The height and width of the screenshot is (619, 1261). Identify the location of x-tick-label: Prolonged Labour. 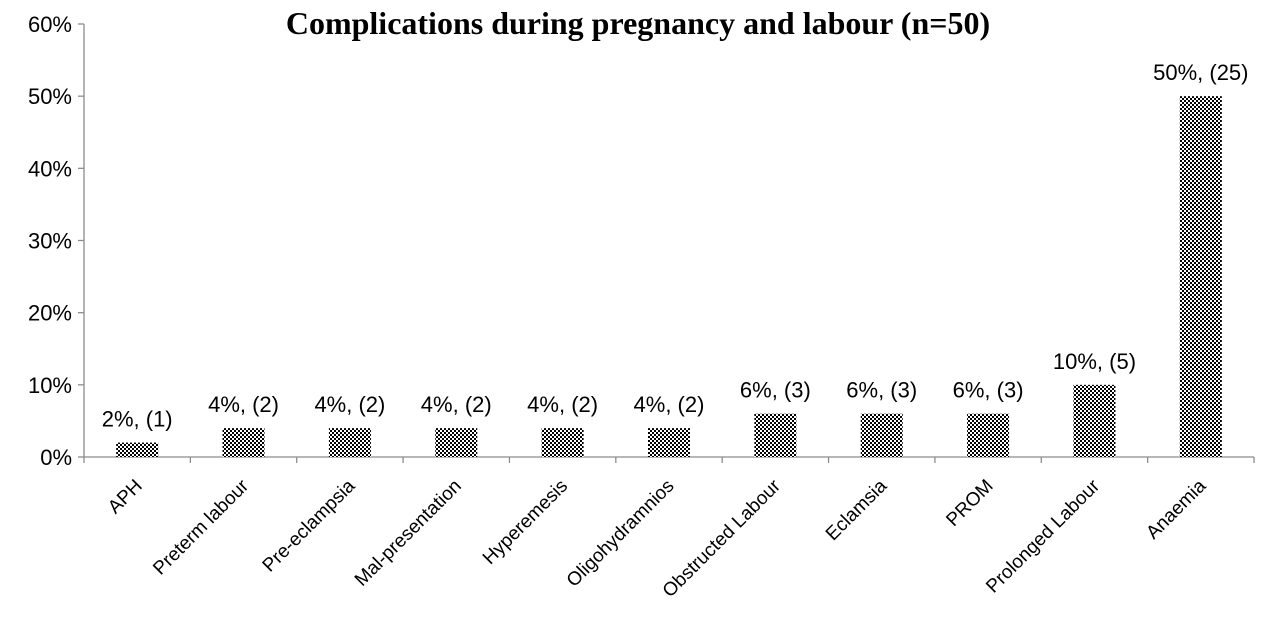
(1043, 536).